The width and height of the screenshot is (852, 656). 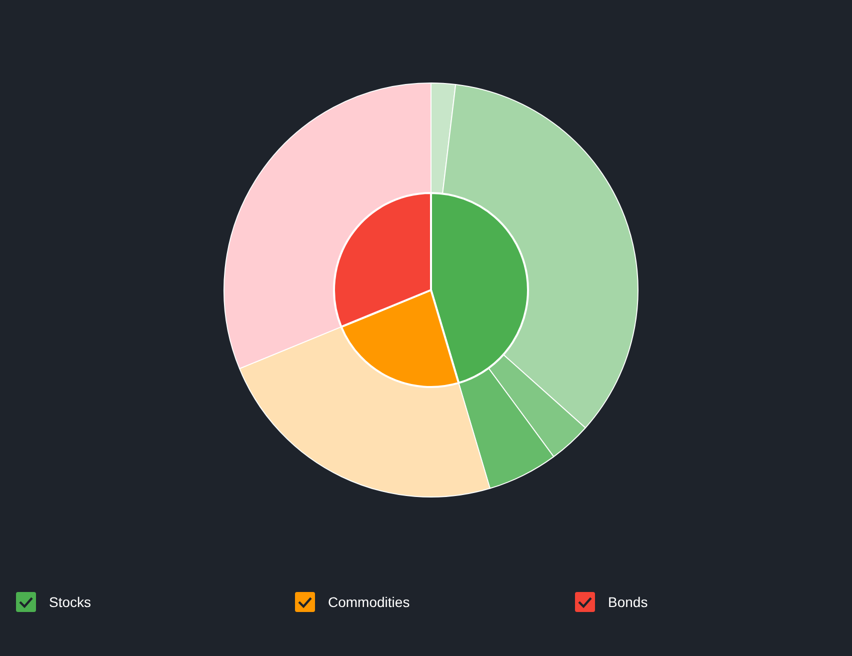 What do you see at coordinates (369, 602) in the screenshot?
I see `legend-label: Commodities` at bounding box center [369, 602].